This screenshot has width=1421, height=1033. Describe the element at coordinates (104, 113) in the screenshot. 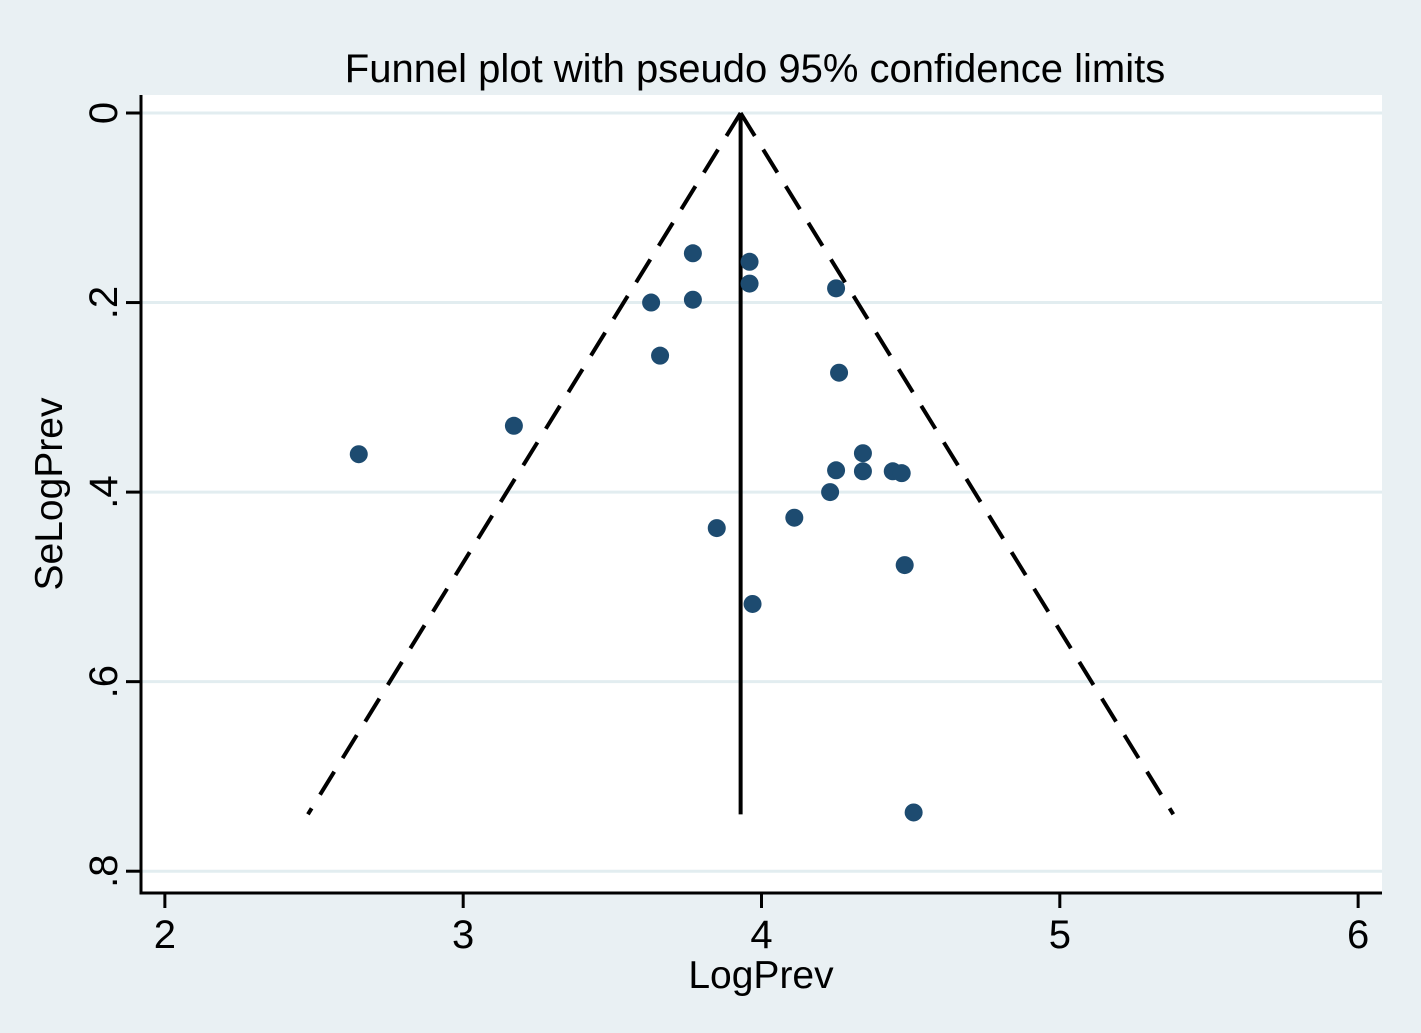

I see `y-tick-label: 0` at that location.